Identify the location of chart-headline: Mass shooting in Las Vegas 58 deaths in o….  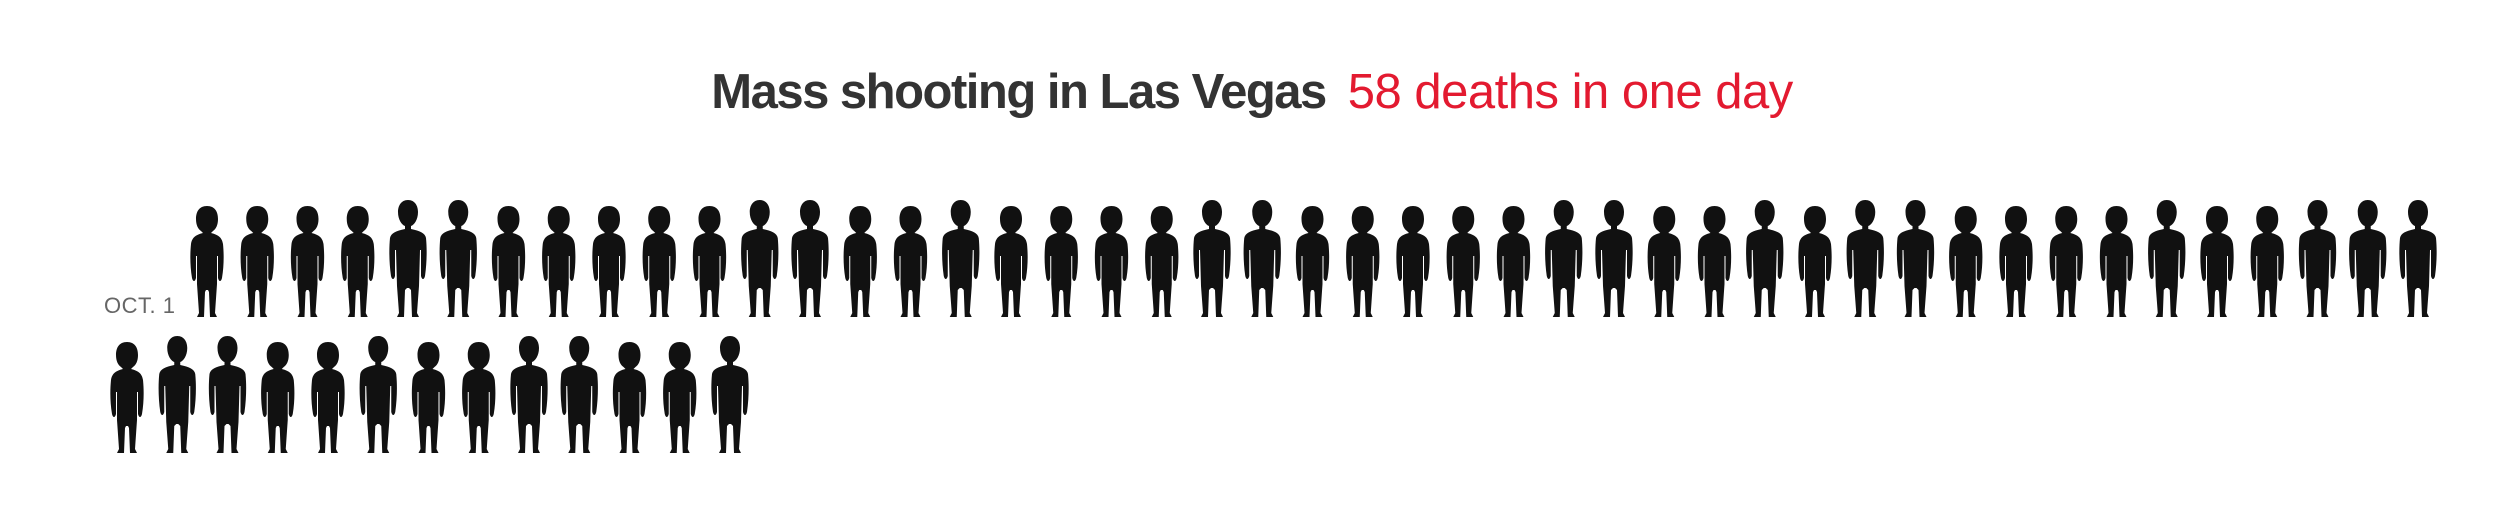
(1252, 98).